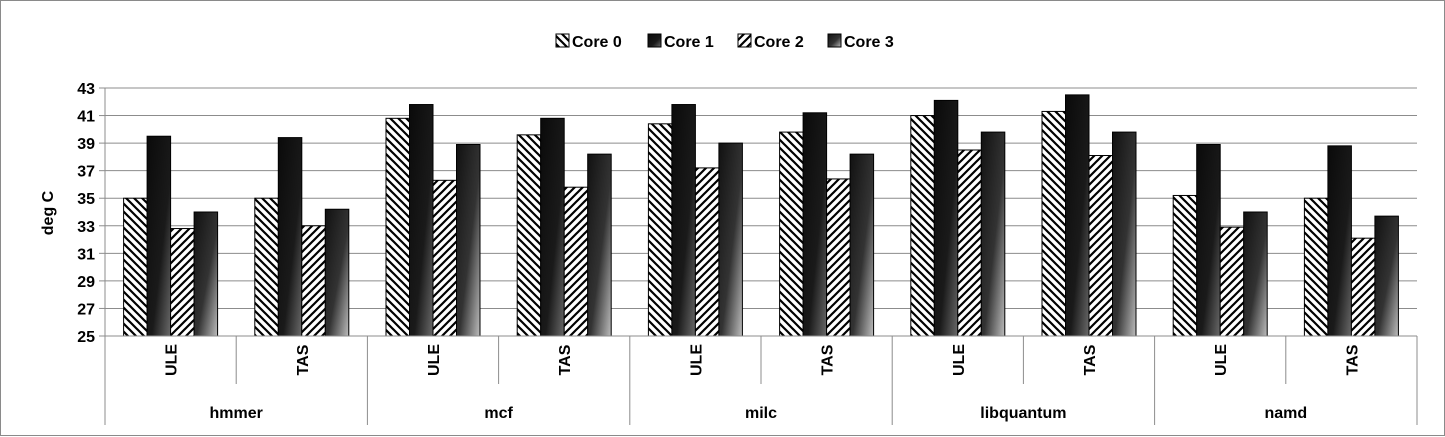  I want to click on y-tick-label: 33, so click(86, 227).